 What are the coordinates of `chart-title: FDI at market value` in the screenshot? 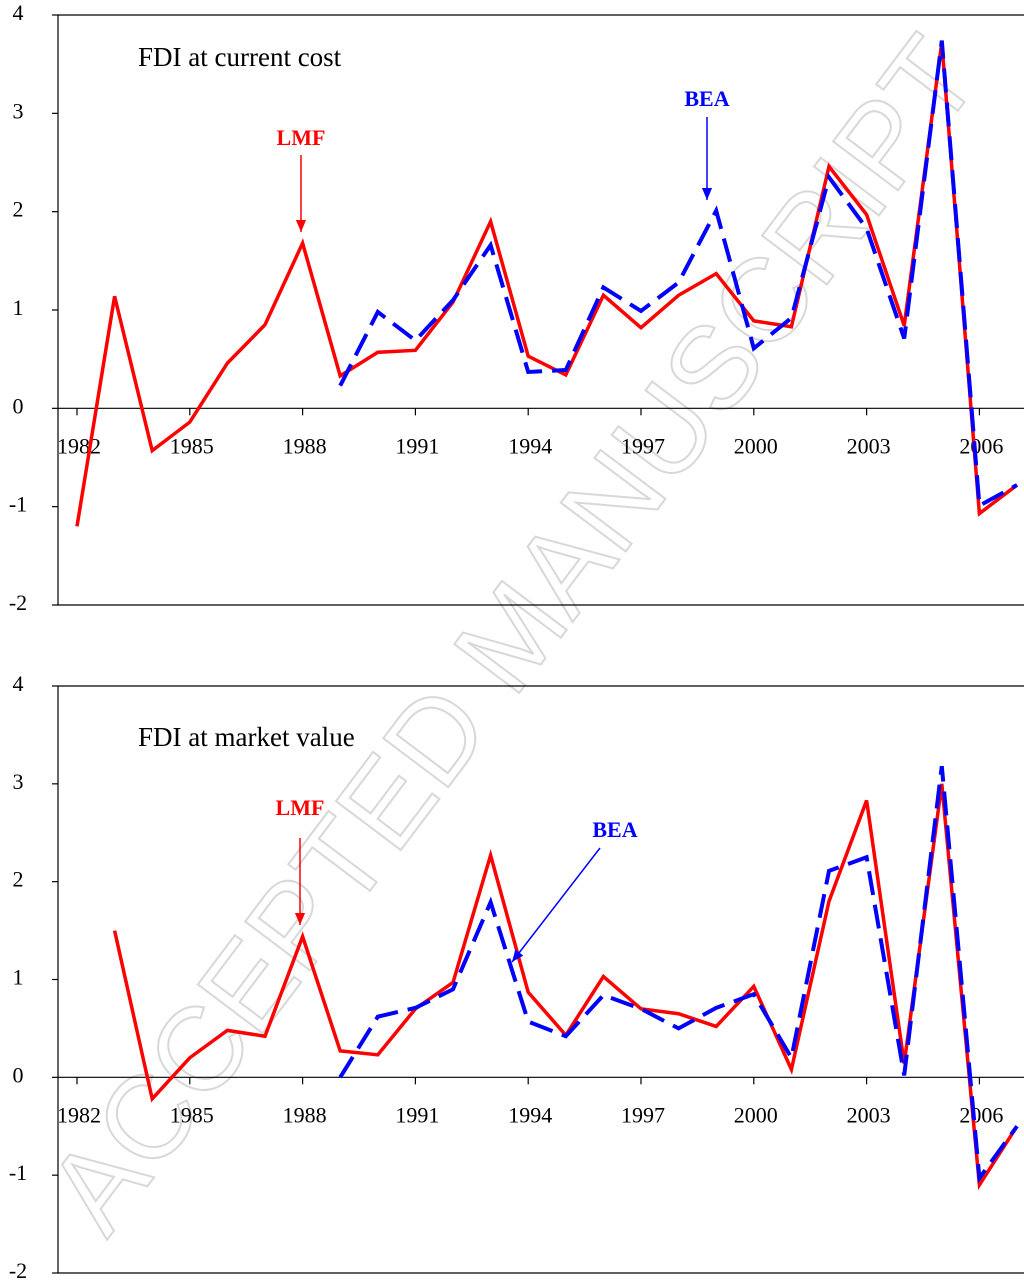 It's located at (246, 737).